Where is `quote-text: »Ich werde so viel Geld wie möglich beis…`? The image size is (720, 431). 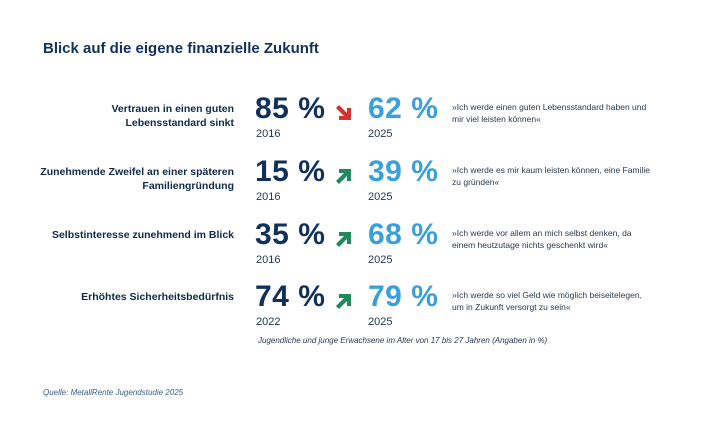 quote-text: »Ich werde so viel Geld wie möglich beis… is located at coordinates (547, 301).